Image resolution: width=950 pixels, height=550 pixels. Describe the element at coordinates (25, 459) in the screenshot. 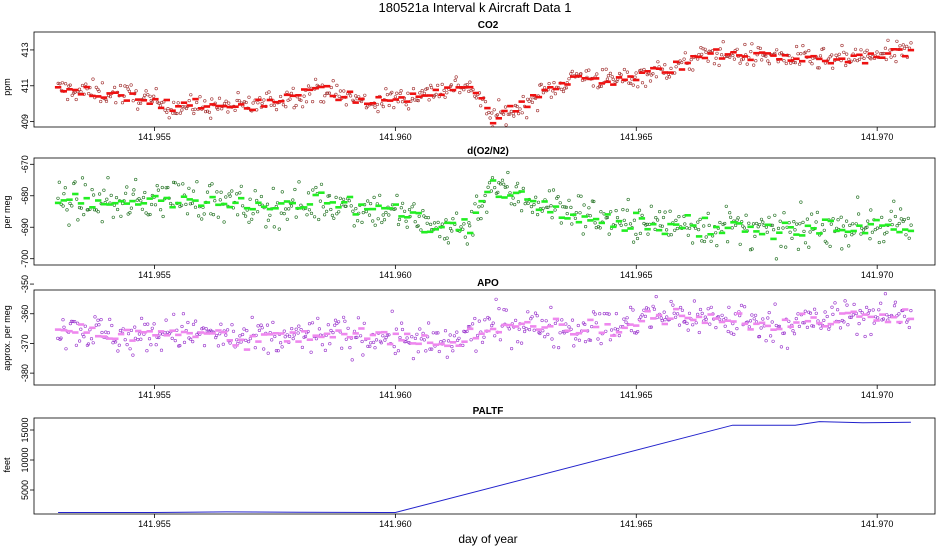

I see `paltf-y-tick-label: 10000` at that location.